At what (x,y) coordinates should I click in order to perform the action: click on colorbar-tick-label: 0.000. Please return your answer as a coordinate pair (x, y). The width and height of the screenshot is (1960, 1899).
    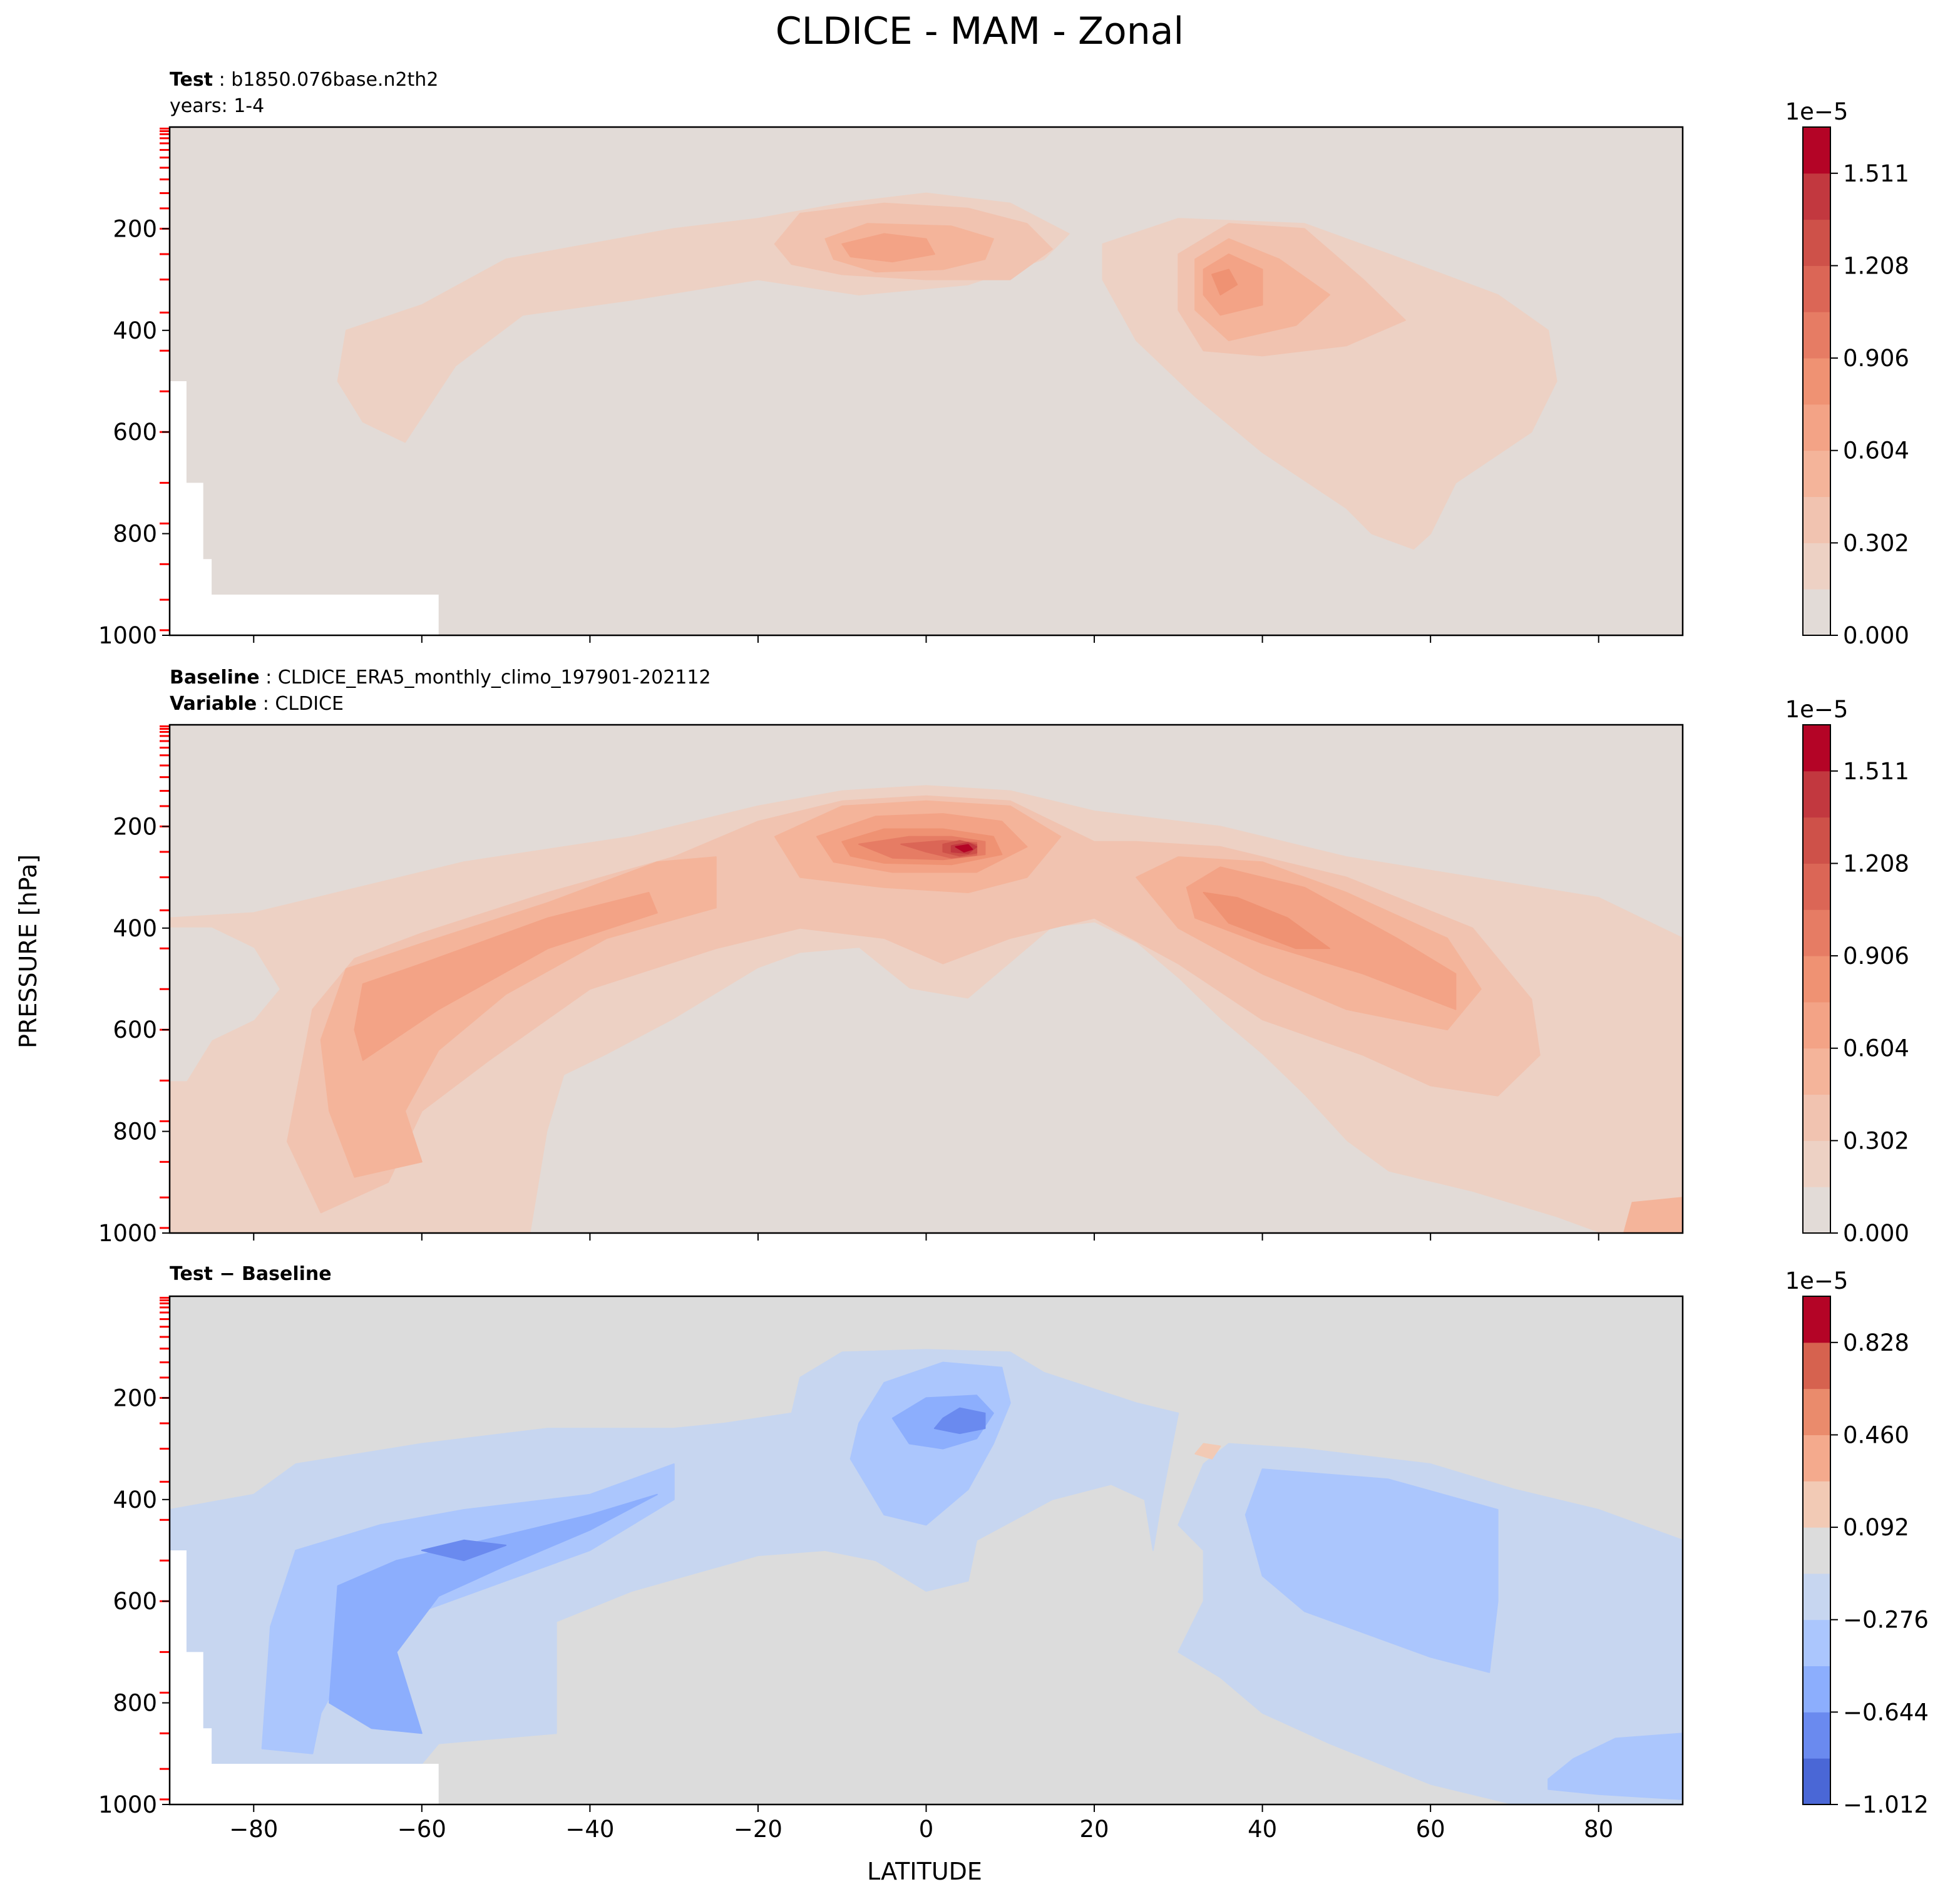
    Looking at the image, I should click on (1876, 635).